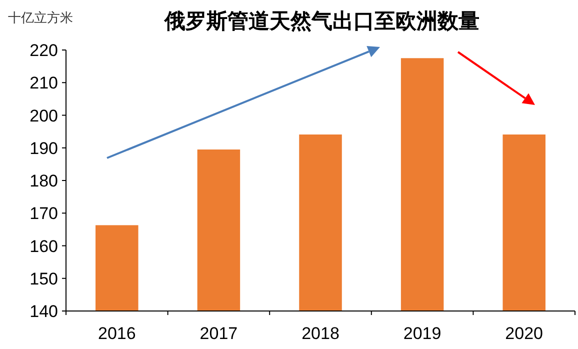 The width and height of the screenshot is (578, 349). What do you see at coordinates (44, 181) in the screenshot?
I see `y-tick-label: 180` at bounding box center [44, 181].